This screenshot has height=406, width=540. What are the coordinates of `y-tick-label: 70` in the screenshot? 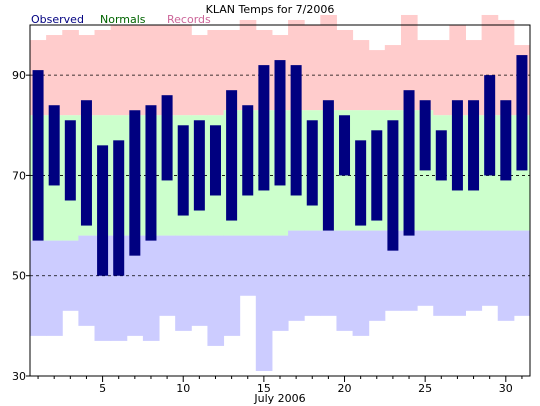 It's located at (19, 175).